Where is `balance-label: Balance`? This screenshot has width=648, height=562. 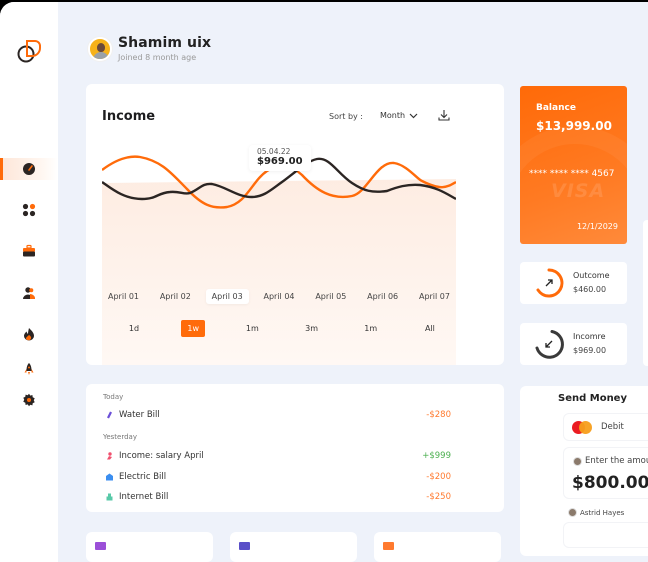 balance-label: Balance is located at coordinates (556, 108).